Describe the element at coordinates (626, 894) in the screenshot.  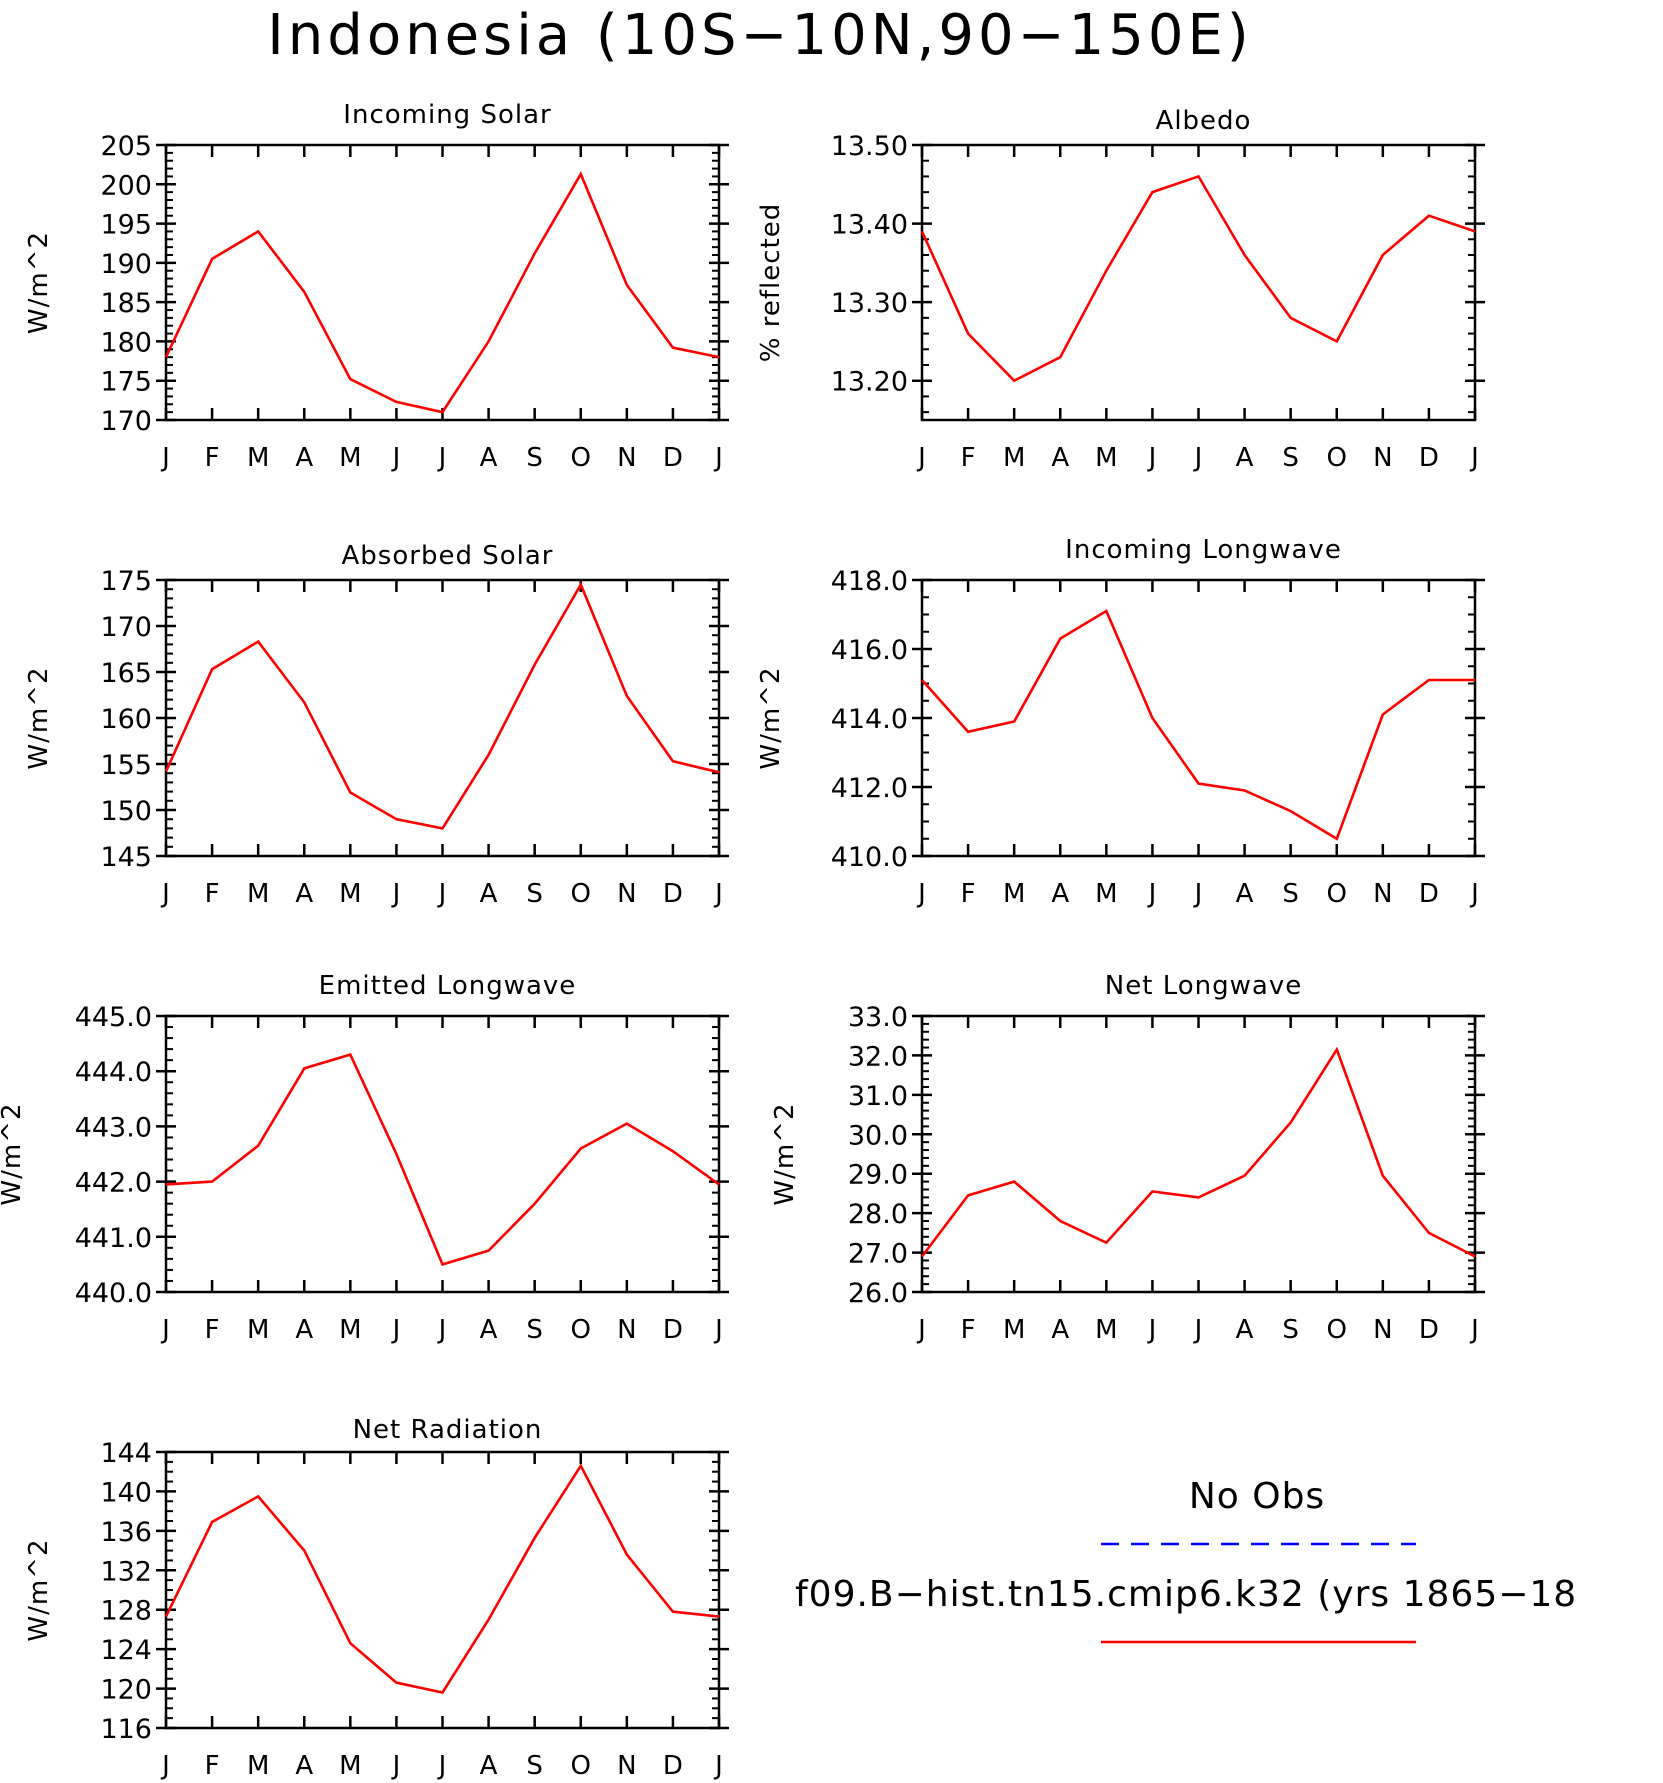
I see `x-tick-label: N` at that location.